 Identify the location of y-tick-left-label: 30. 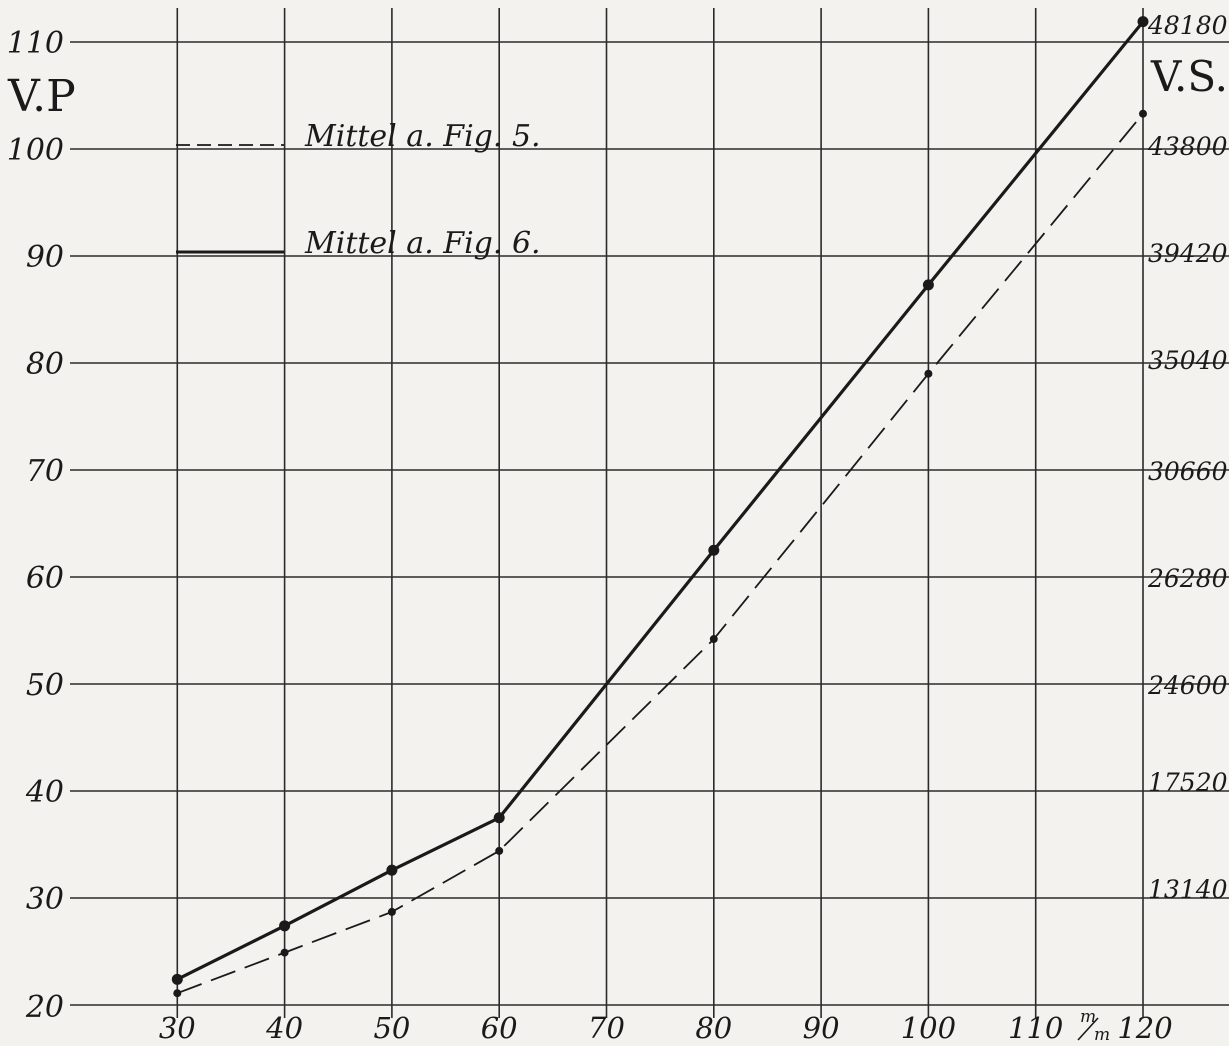
(45, 899).